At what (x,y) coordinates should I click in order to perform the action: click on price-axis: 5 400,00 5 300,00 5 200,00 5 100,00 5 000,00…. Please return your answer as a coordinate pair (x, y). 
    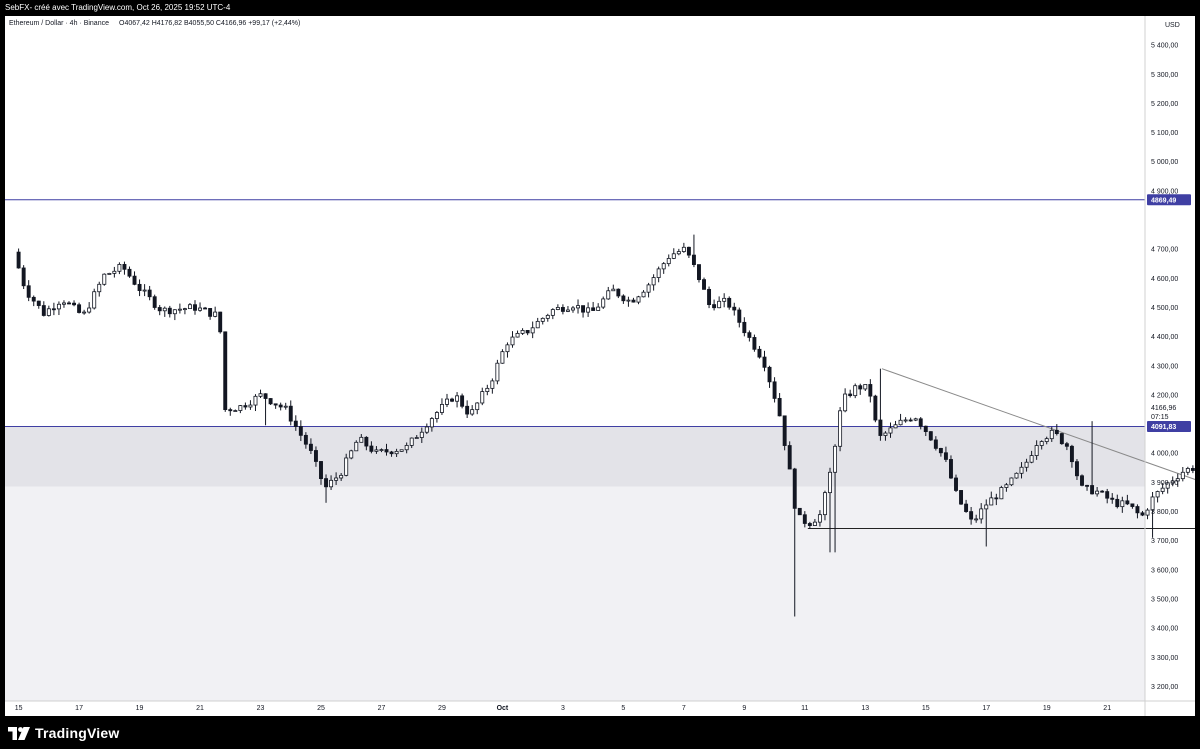
    Looking at the image, I should click on (1169, 367).